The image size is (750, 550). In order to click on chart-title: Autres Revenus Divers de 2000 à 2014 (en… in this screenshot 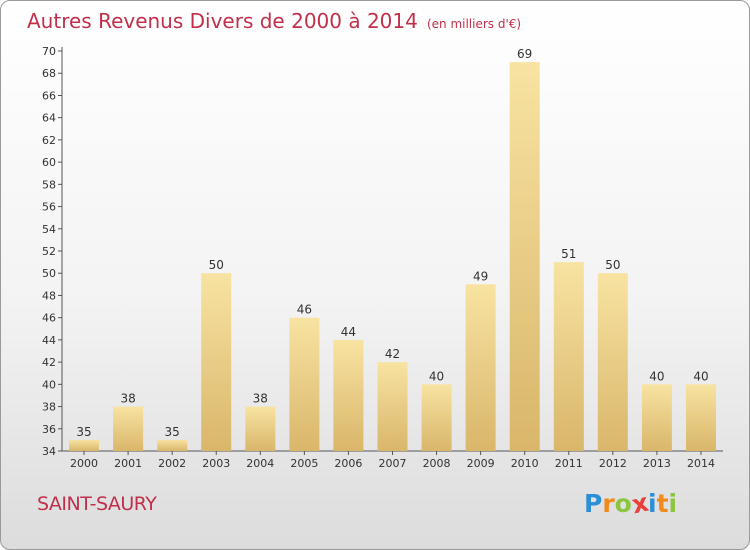, I will do `click(274, 21)`.